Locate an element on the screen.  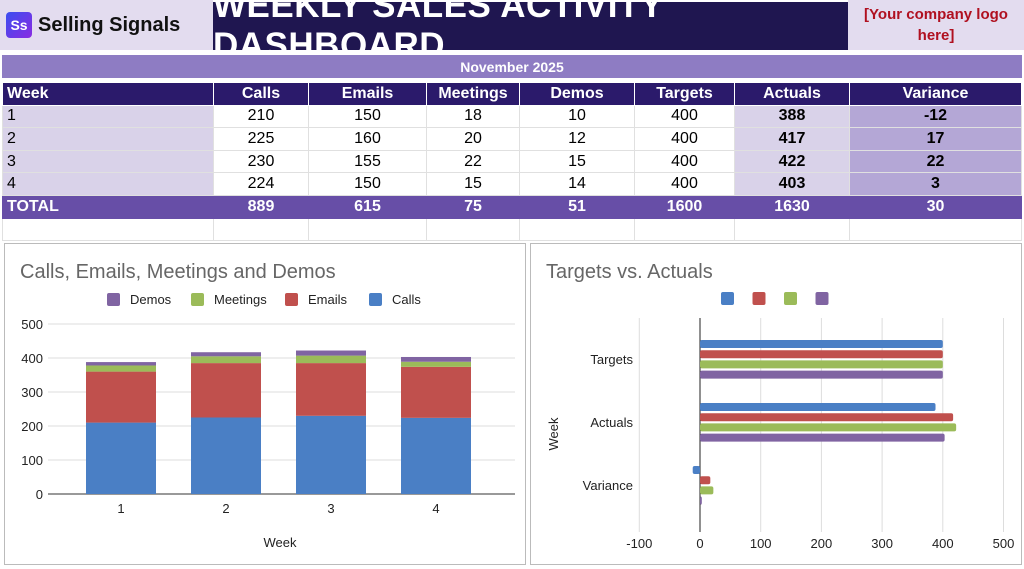
table-row: 3 230 155 22 15 400 422 22 is located at coordinates (512, 161).